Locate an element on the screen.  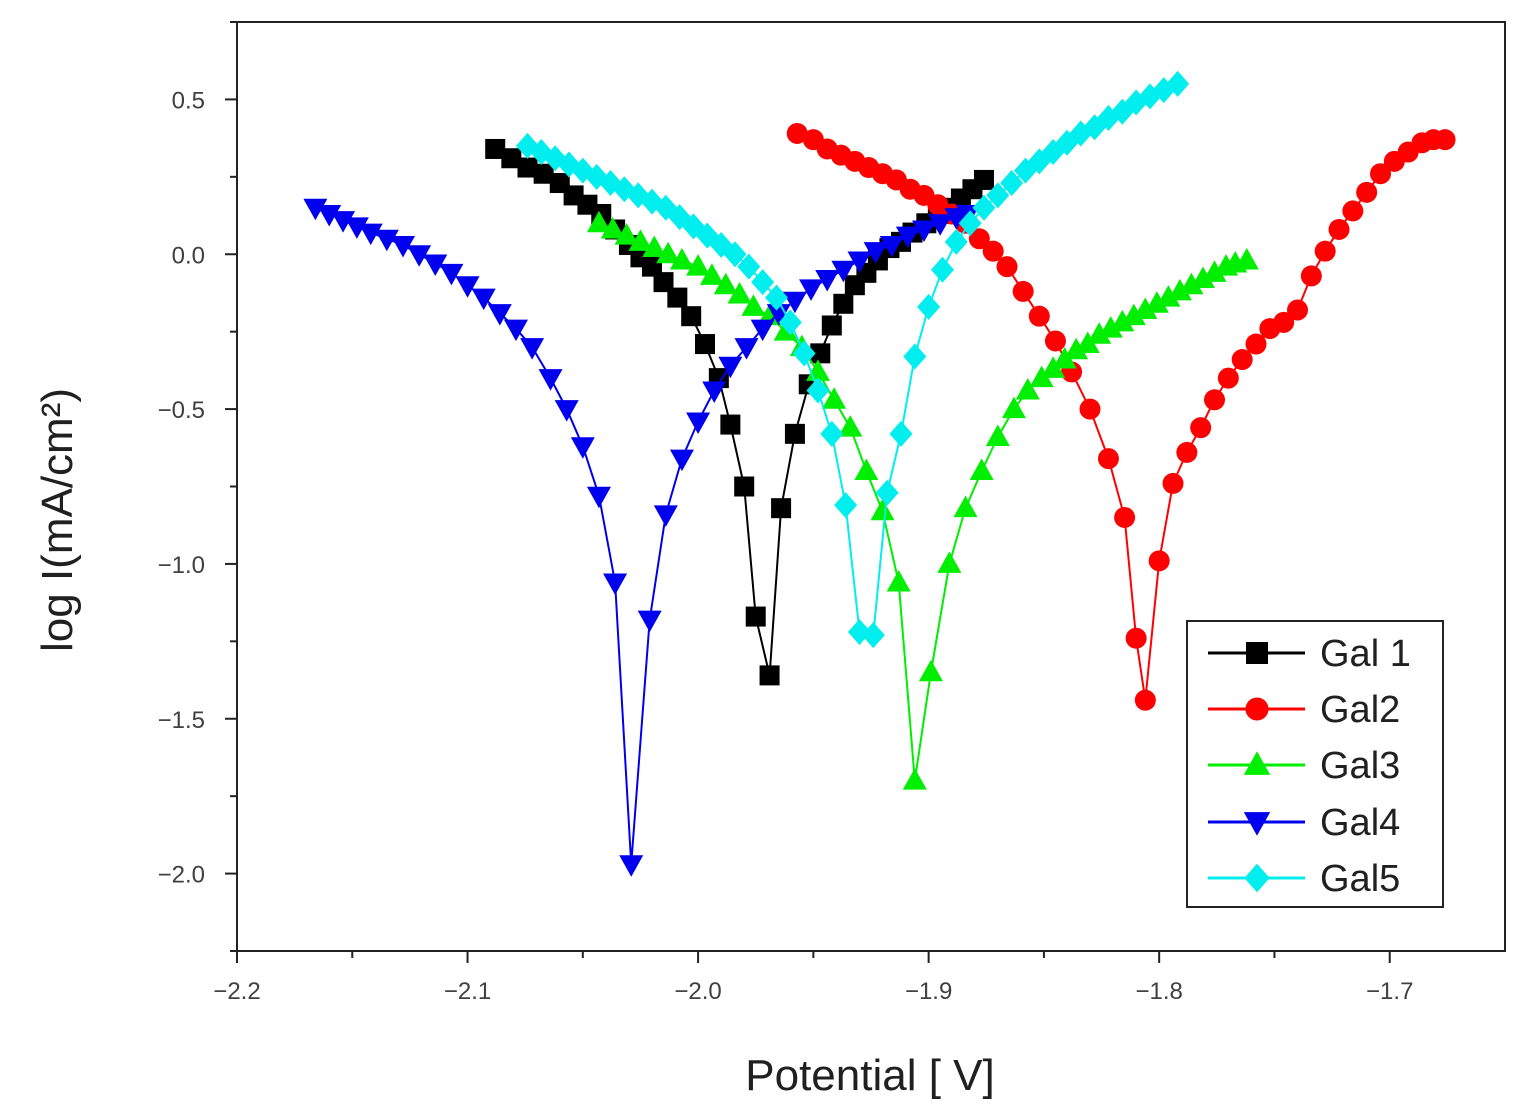
y-tick-label: 0.5 is located at coordinates (188, 100).